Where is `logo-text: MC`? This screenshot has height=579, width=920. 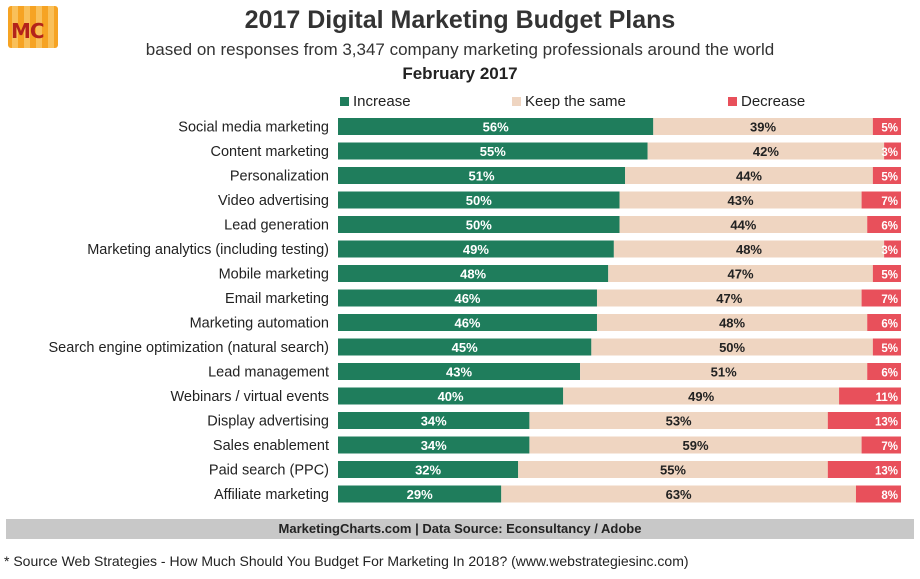 logo-text: MC is located at coordinates (28, 31).